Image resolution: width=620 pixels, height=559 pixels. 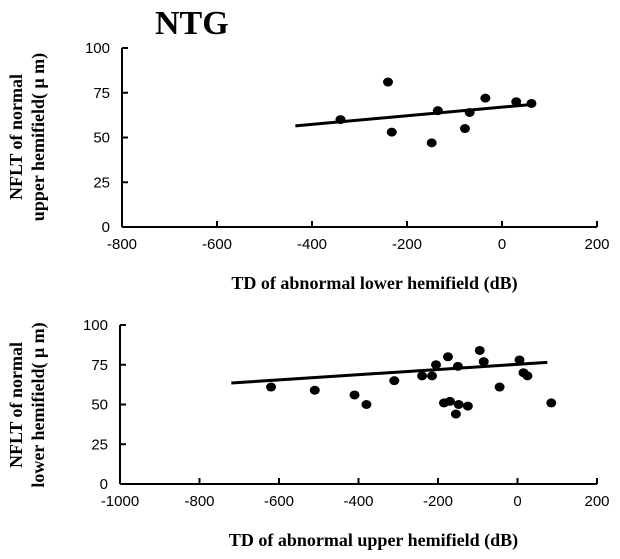 I want to click on x-axis-label: TD of abnormal upper hemifield (dB), so click(x=373, y=540).